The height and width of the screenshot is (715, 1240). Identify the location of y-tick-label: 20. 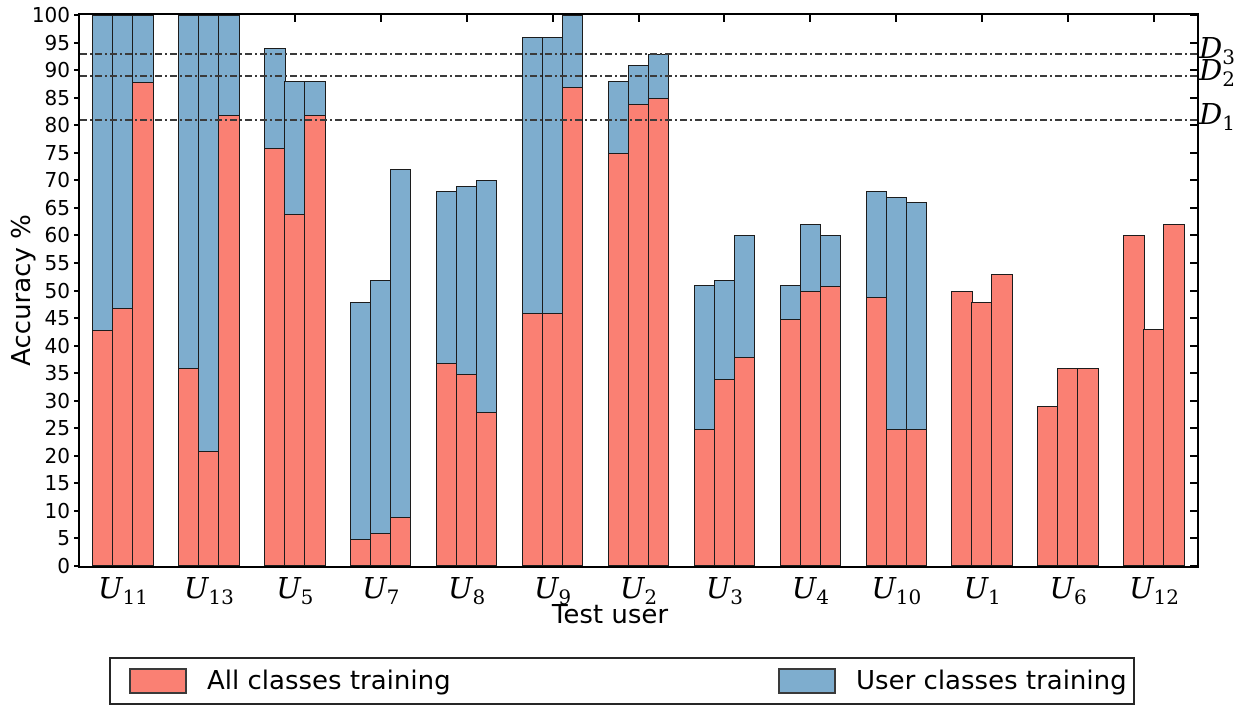
(57, 455).